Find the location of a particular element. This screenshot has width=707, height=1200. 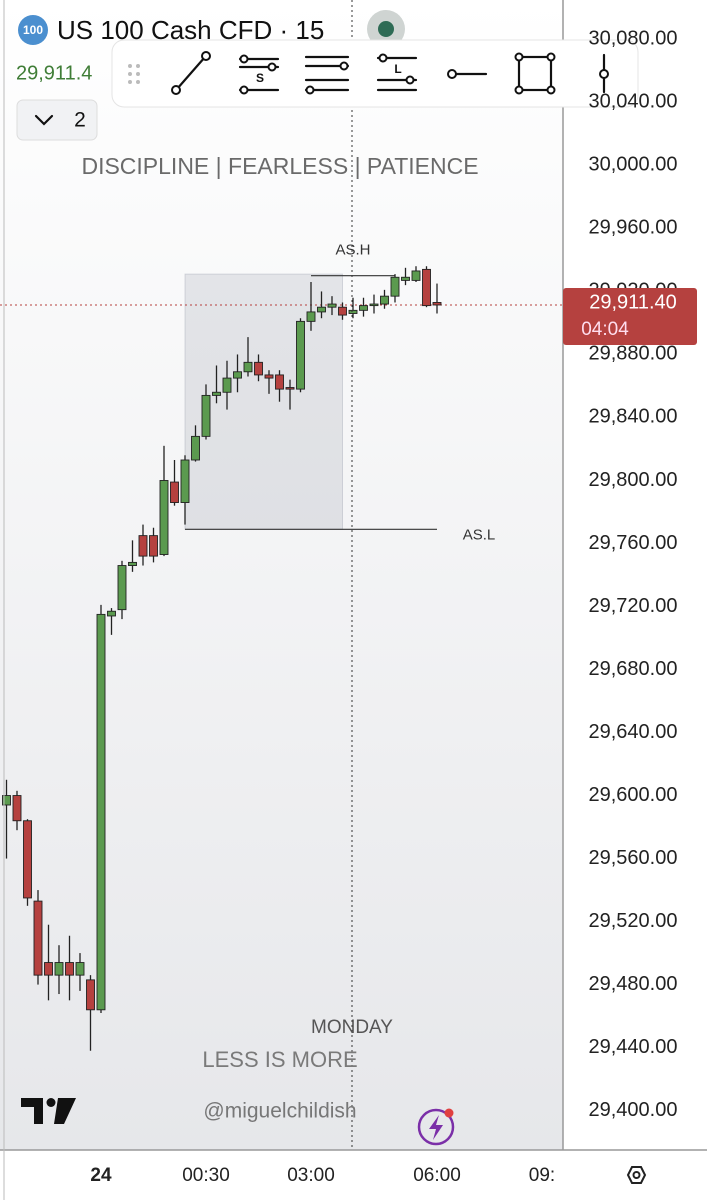

time-axis is located at coordinates (353, 1175).